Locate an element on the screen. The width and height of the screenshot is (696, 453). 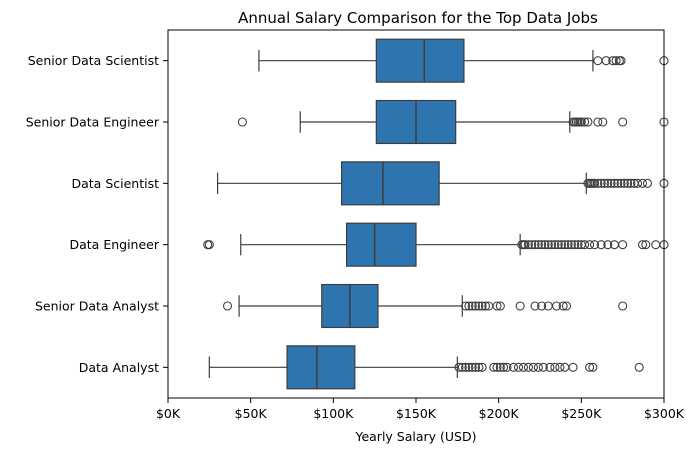
x-tick-label: $0K is located at coordinates (168, 413).